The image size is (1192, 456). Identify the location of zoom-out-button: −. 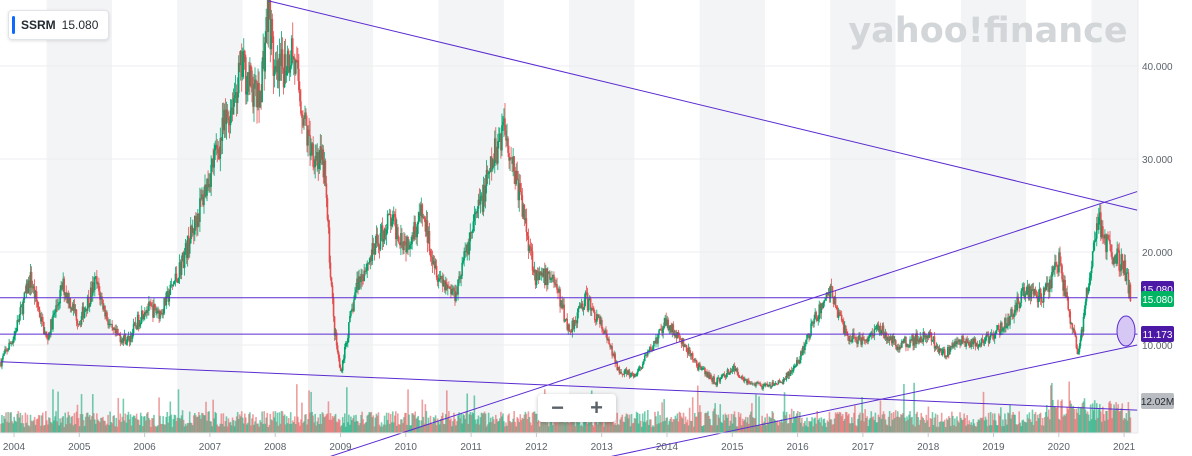
(557, 407).